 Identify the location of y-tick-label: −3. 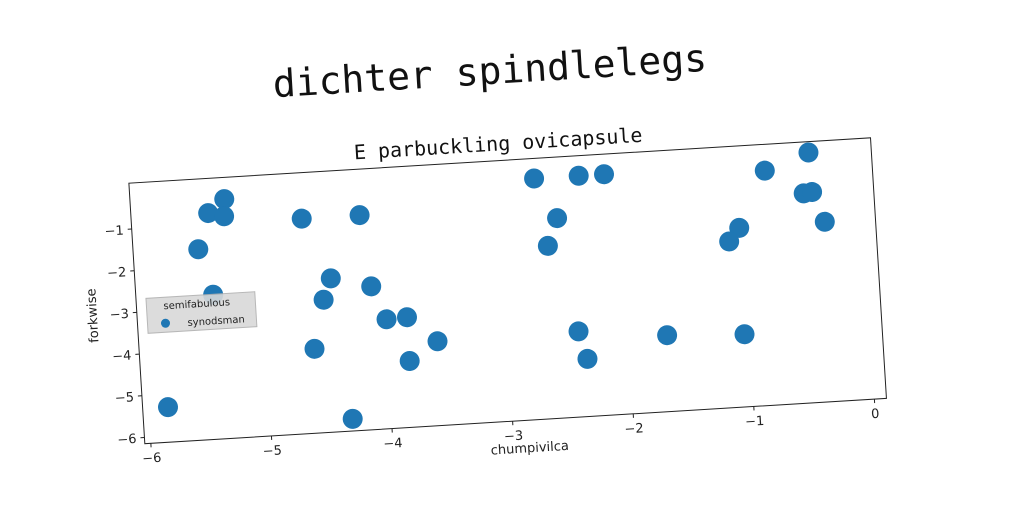
(119, 315).